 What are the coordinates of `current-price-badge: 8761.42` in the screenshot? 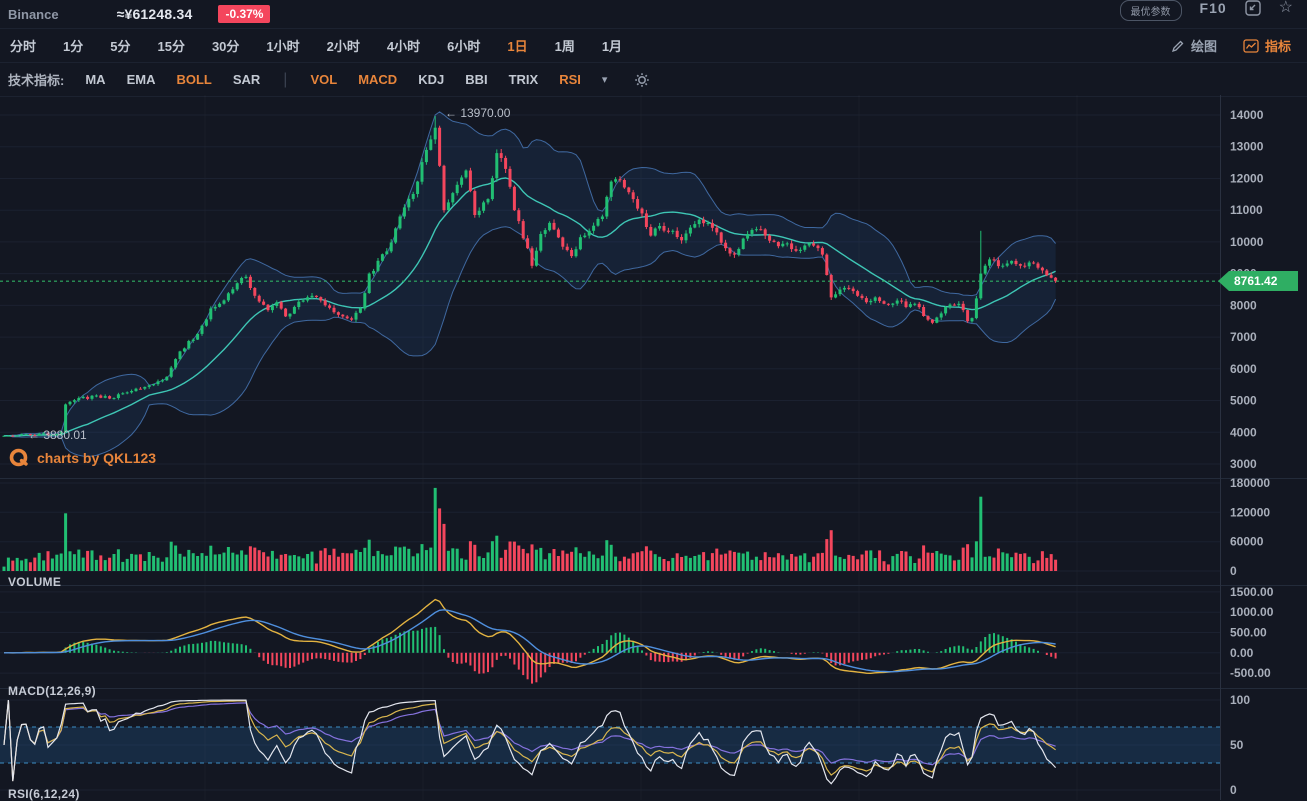 It's located at (1258, 281).